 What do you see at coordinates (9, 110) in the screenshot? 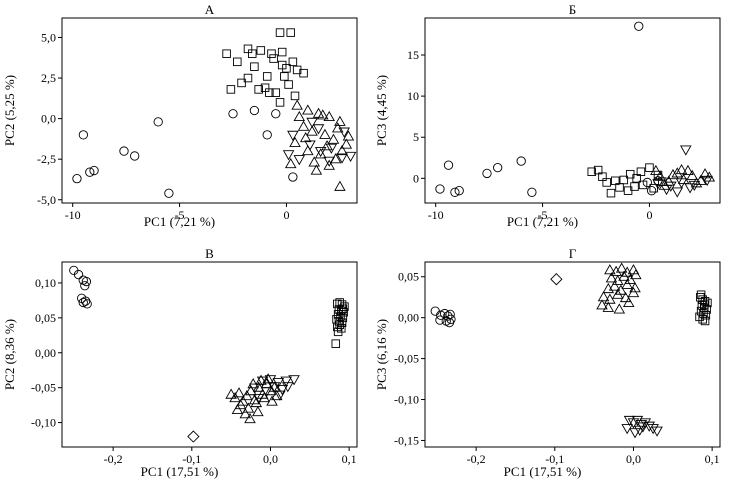
I see `y-axis-label: PC2 (5,25 %)` at bounding box center [9, 110].